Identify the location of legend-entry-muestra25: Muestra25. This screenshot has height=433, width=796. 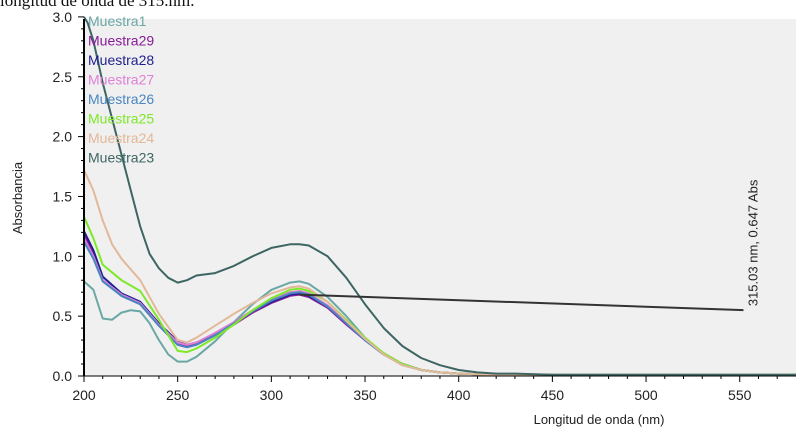
(121, 119).